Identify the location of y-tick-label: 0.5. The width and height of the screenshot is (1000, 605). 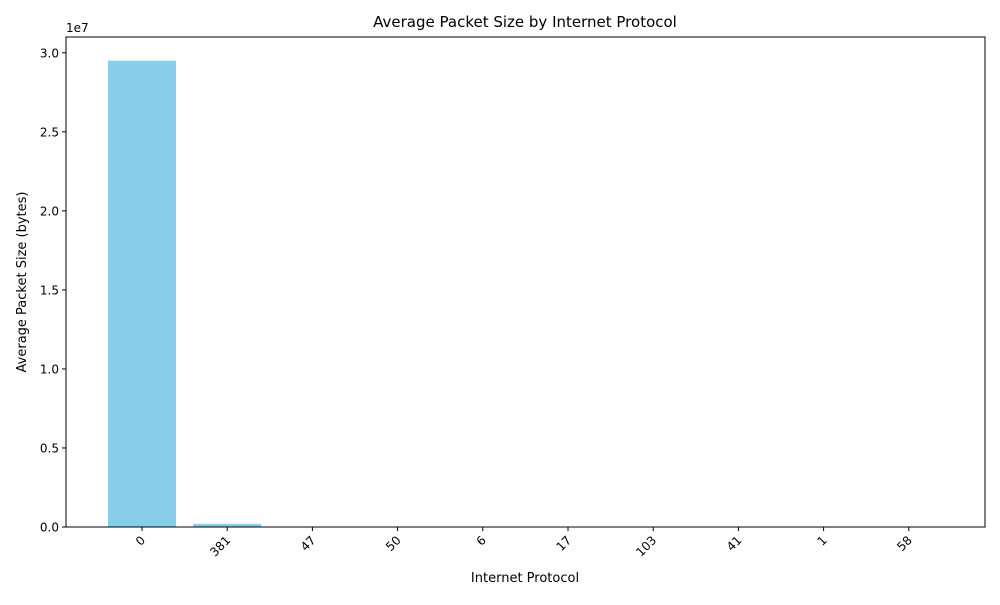
(49, 448).